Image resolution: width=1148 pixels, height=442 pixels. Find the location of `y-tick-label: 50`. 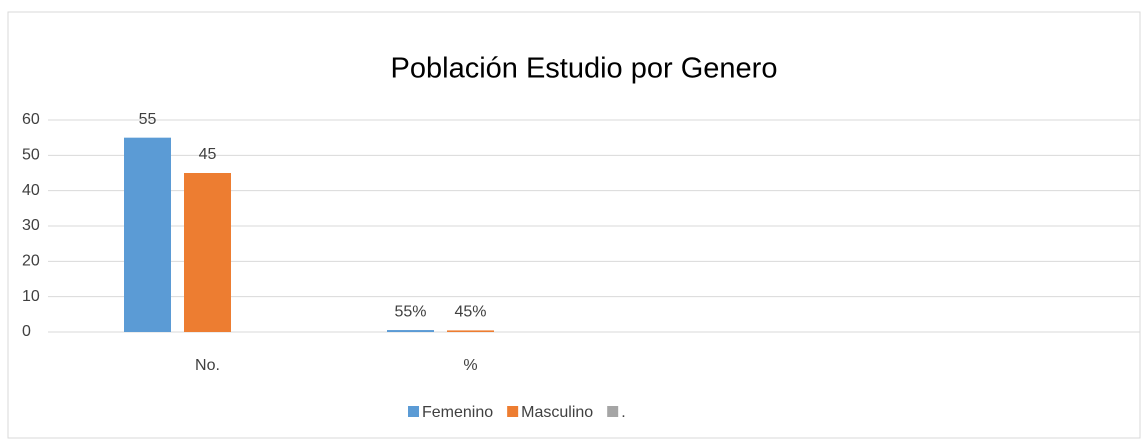

y-tick-label: 50 is located at coordinates (31, 155).